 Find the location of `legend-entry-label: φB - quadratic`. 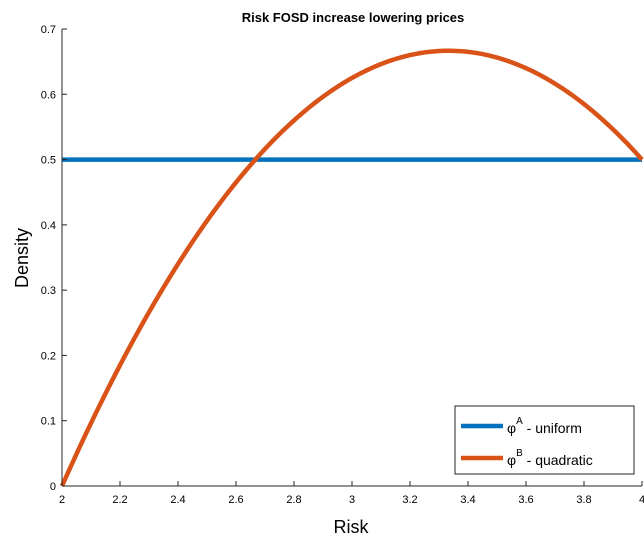

legend-entry-label: φB - quadratic is located at coordinates (550, 458).